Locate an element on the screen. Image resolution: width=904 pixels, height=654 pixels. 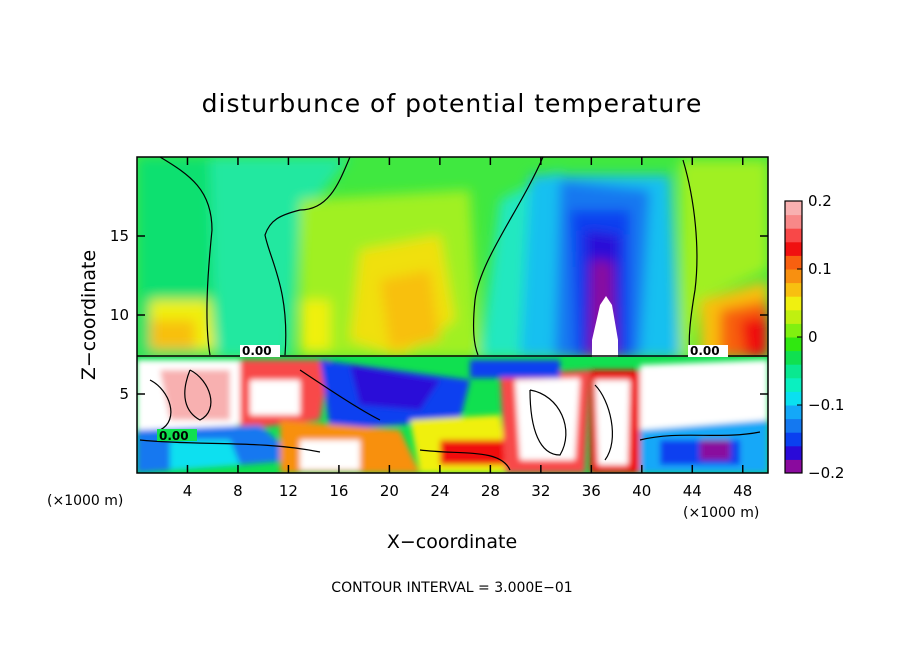
x-tick-label: 32 is located at coordinates (540, 491).